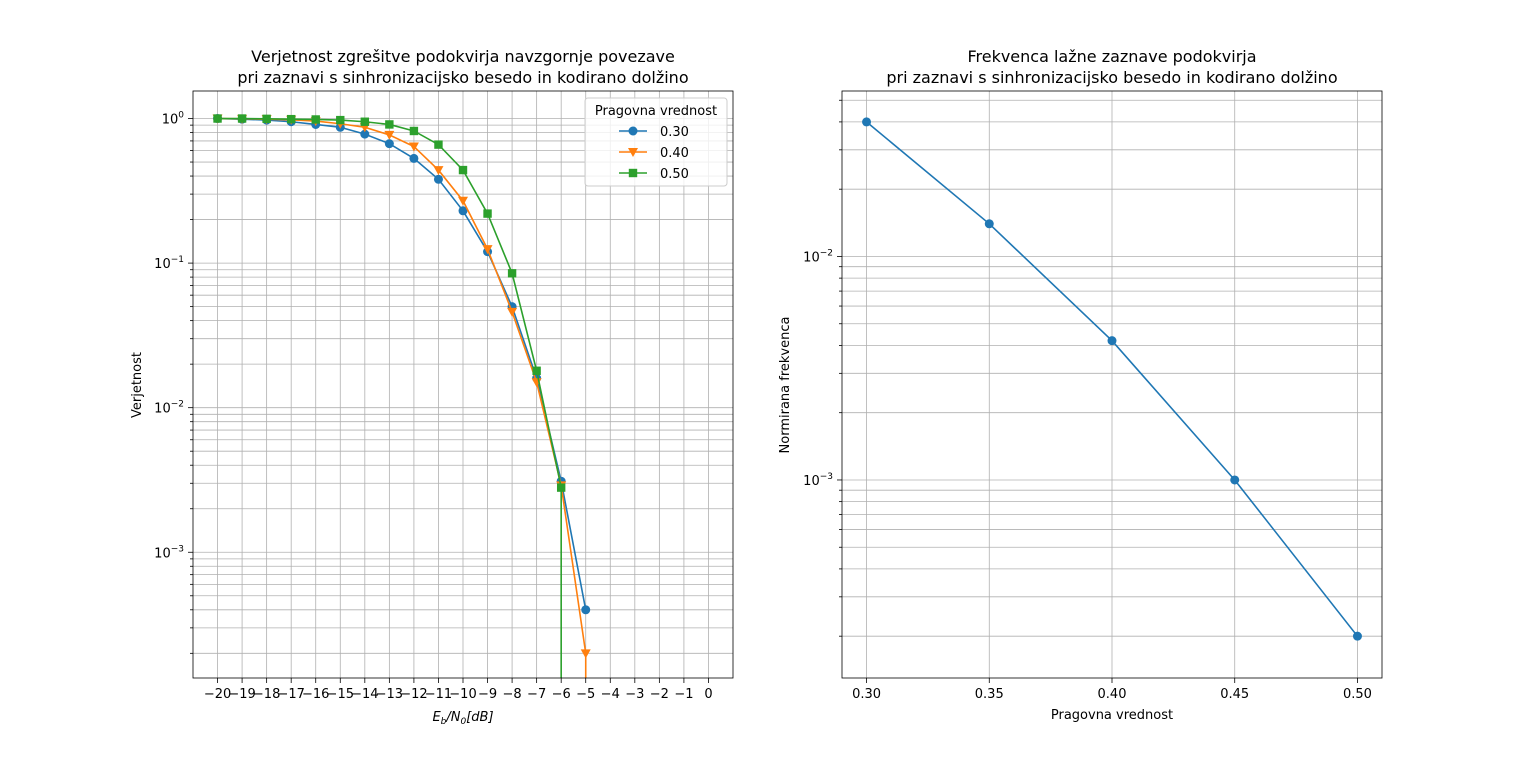 The width and height of the screenshot is (1536, 762). What do you see at coordinates (340, 694) in the screenshot?
I see `x-tick-label: −15` at bounding box center [340, 694].